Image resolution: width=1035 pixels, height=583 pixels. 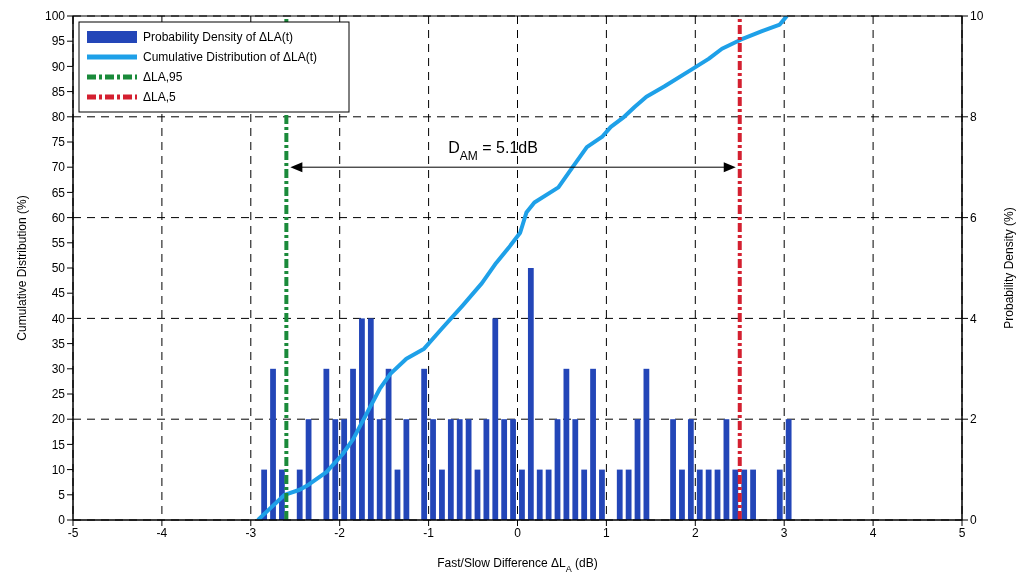 I want to click on y-tick-label: 5, so click(x=62, y=495).